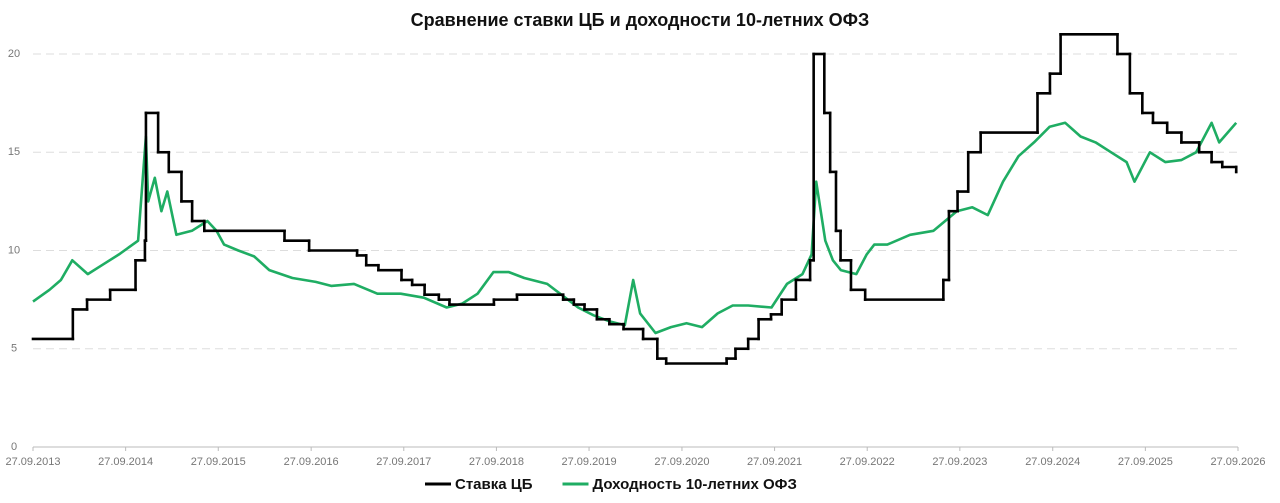  Describe the element at coordinates (32, 462) in the screenshot. I see `x-tick-label: 27.09.2013` at that location.